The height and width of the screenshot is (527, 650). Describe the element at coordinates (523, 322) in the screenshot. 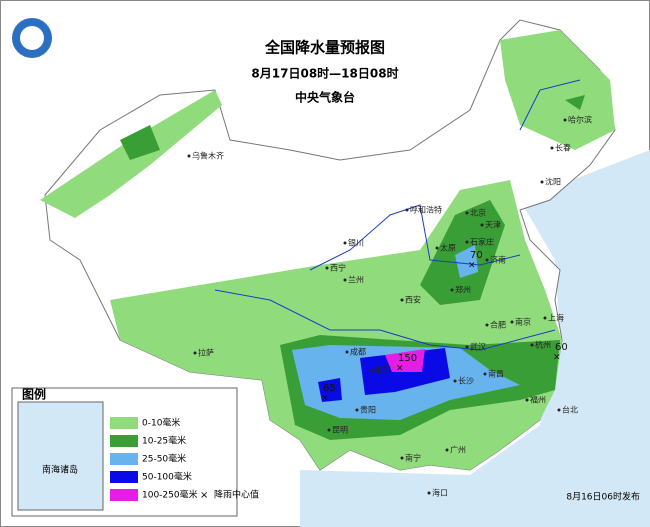

I see `city-label: 南京` at that location.